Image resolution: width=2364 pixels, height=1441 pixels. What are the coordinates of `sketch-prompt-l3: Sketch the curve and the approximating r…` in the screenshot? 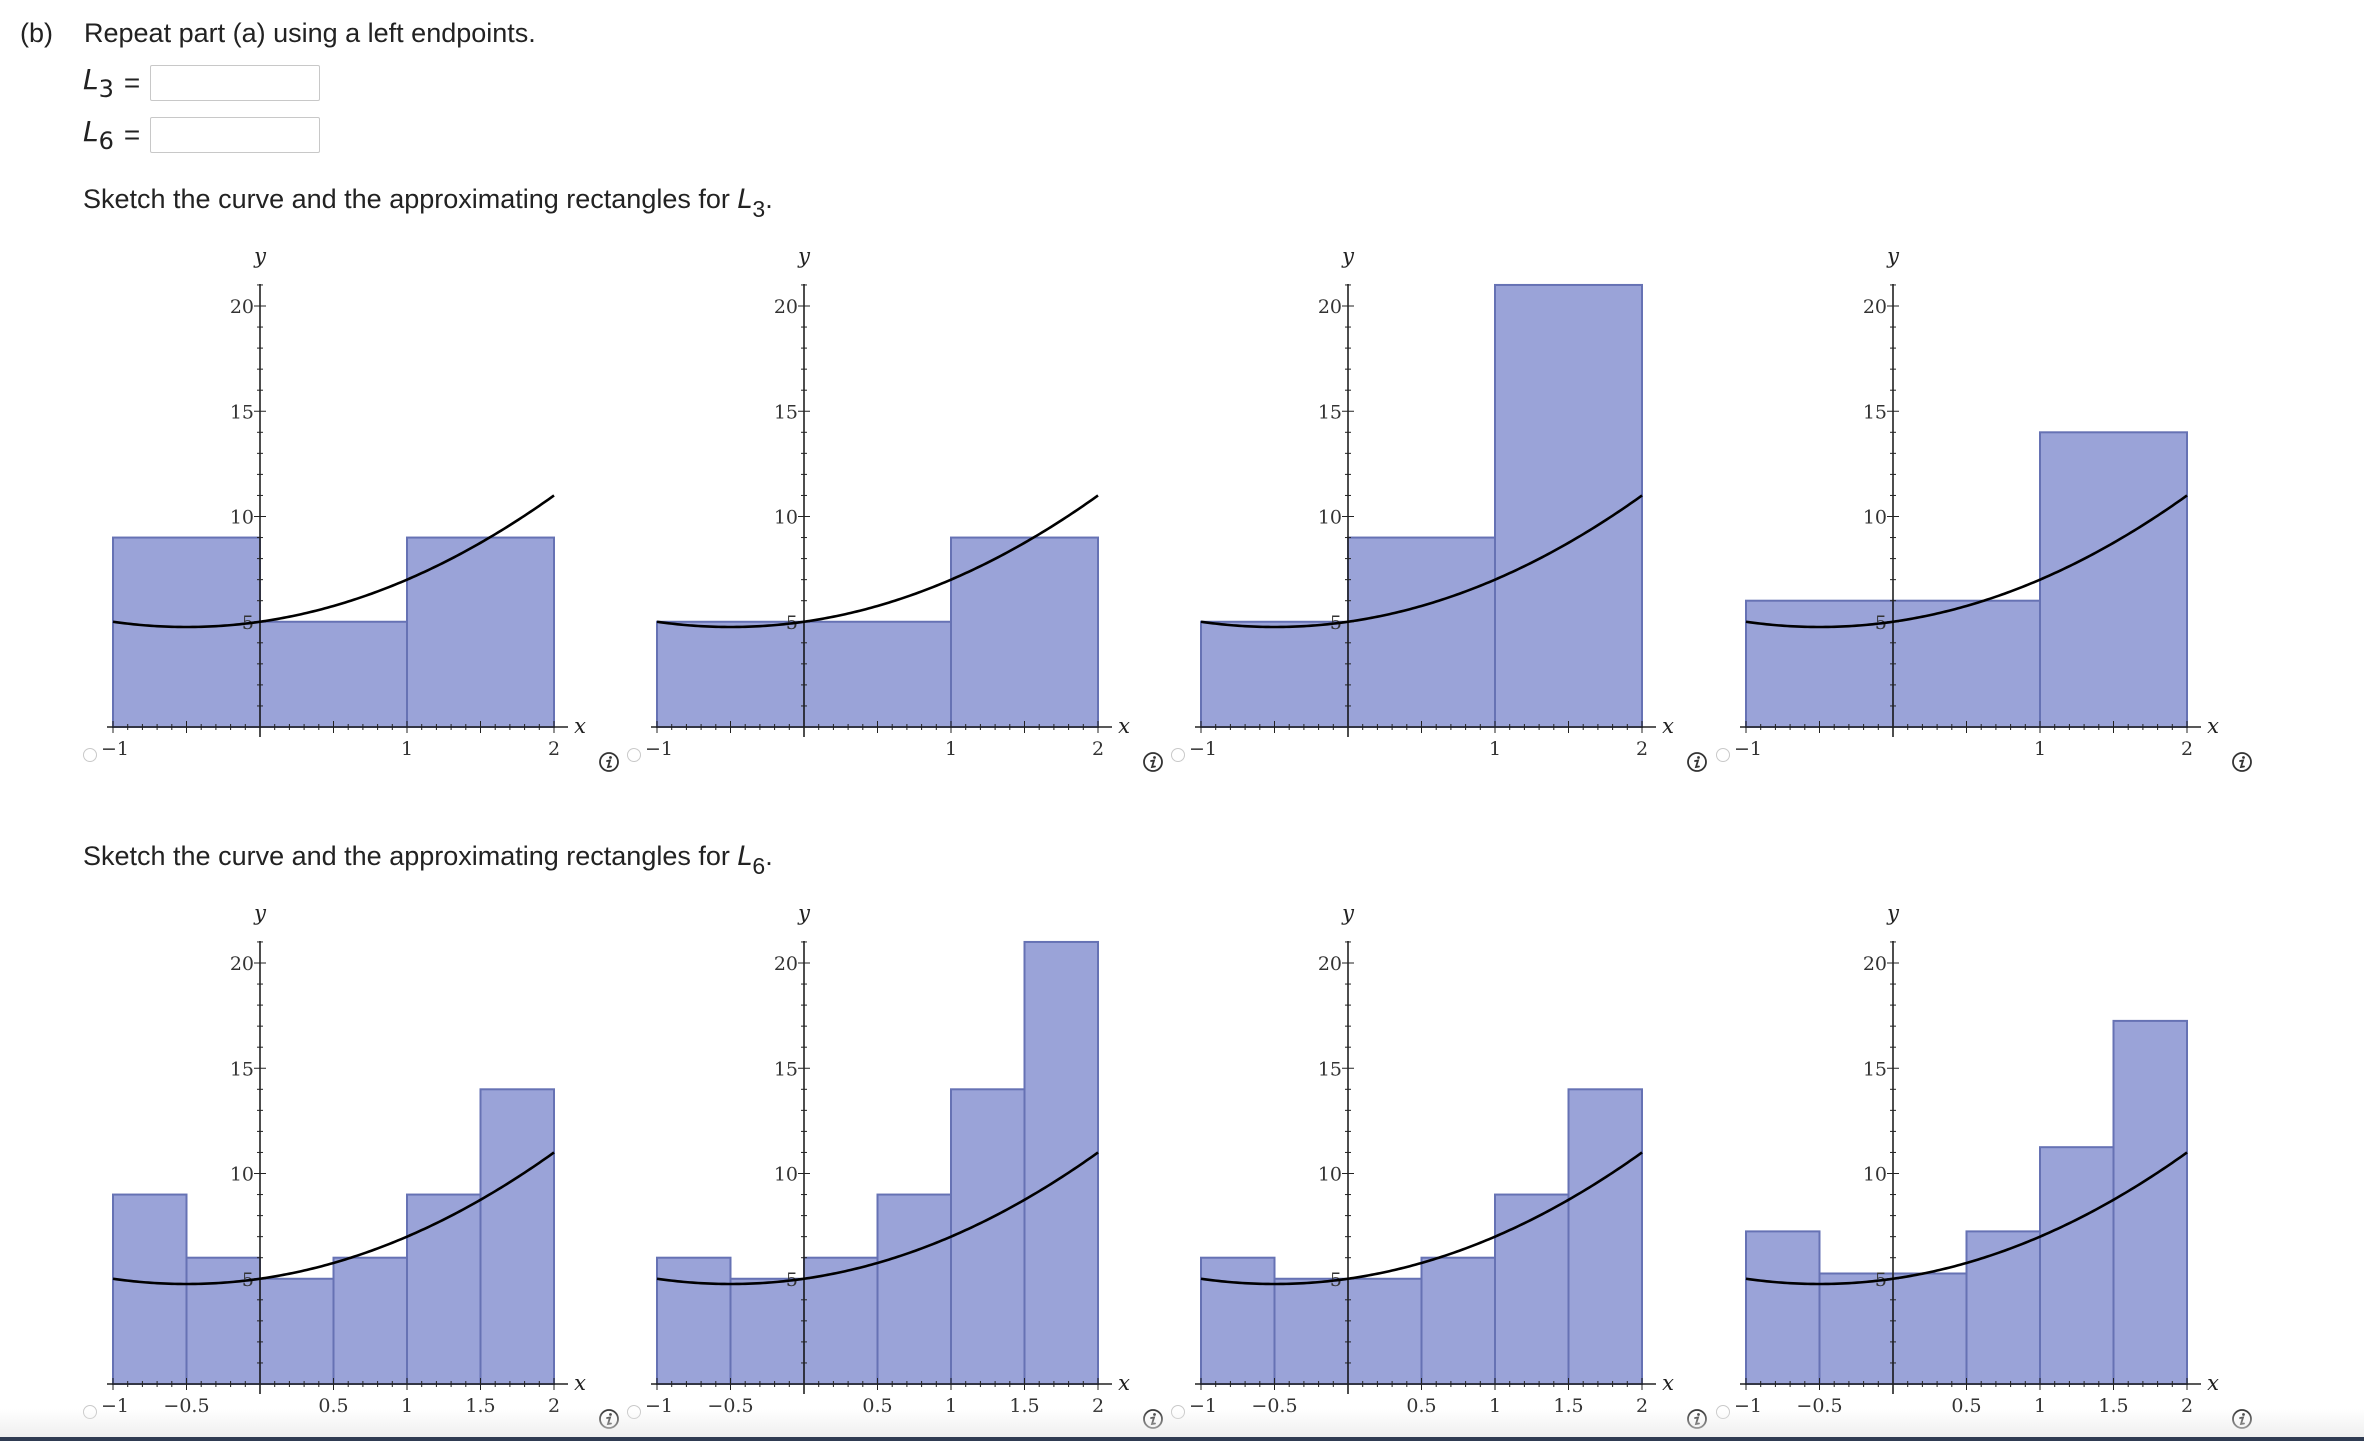 It's located at (428, 203).